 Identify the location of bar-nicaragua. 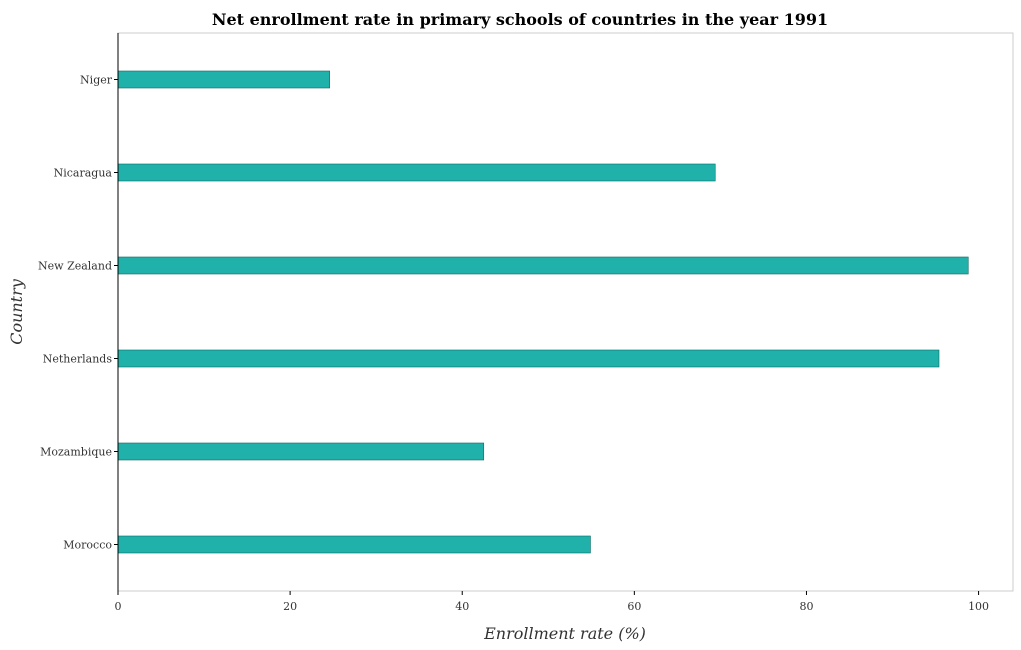
(416, 172).